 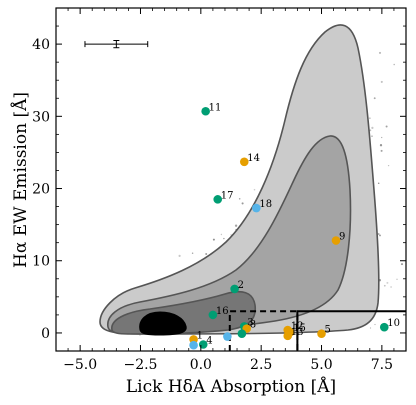 I want to click on data-point-label: 15, so click(x=299, y=328).